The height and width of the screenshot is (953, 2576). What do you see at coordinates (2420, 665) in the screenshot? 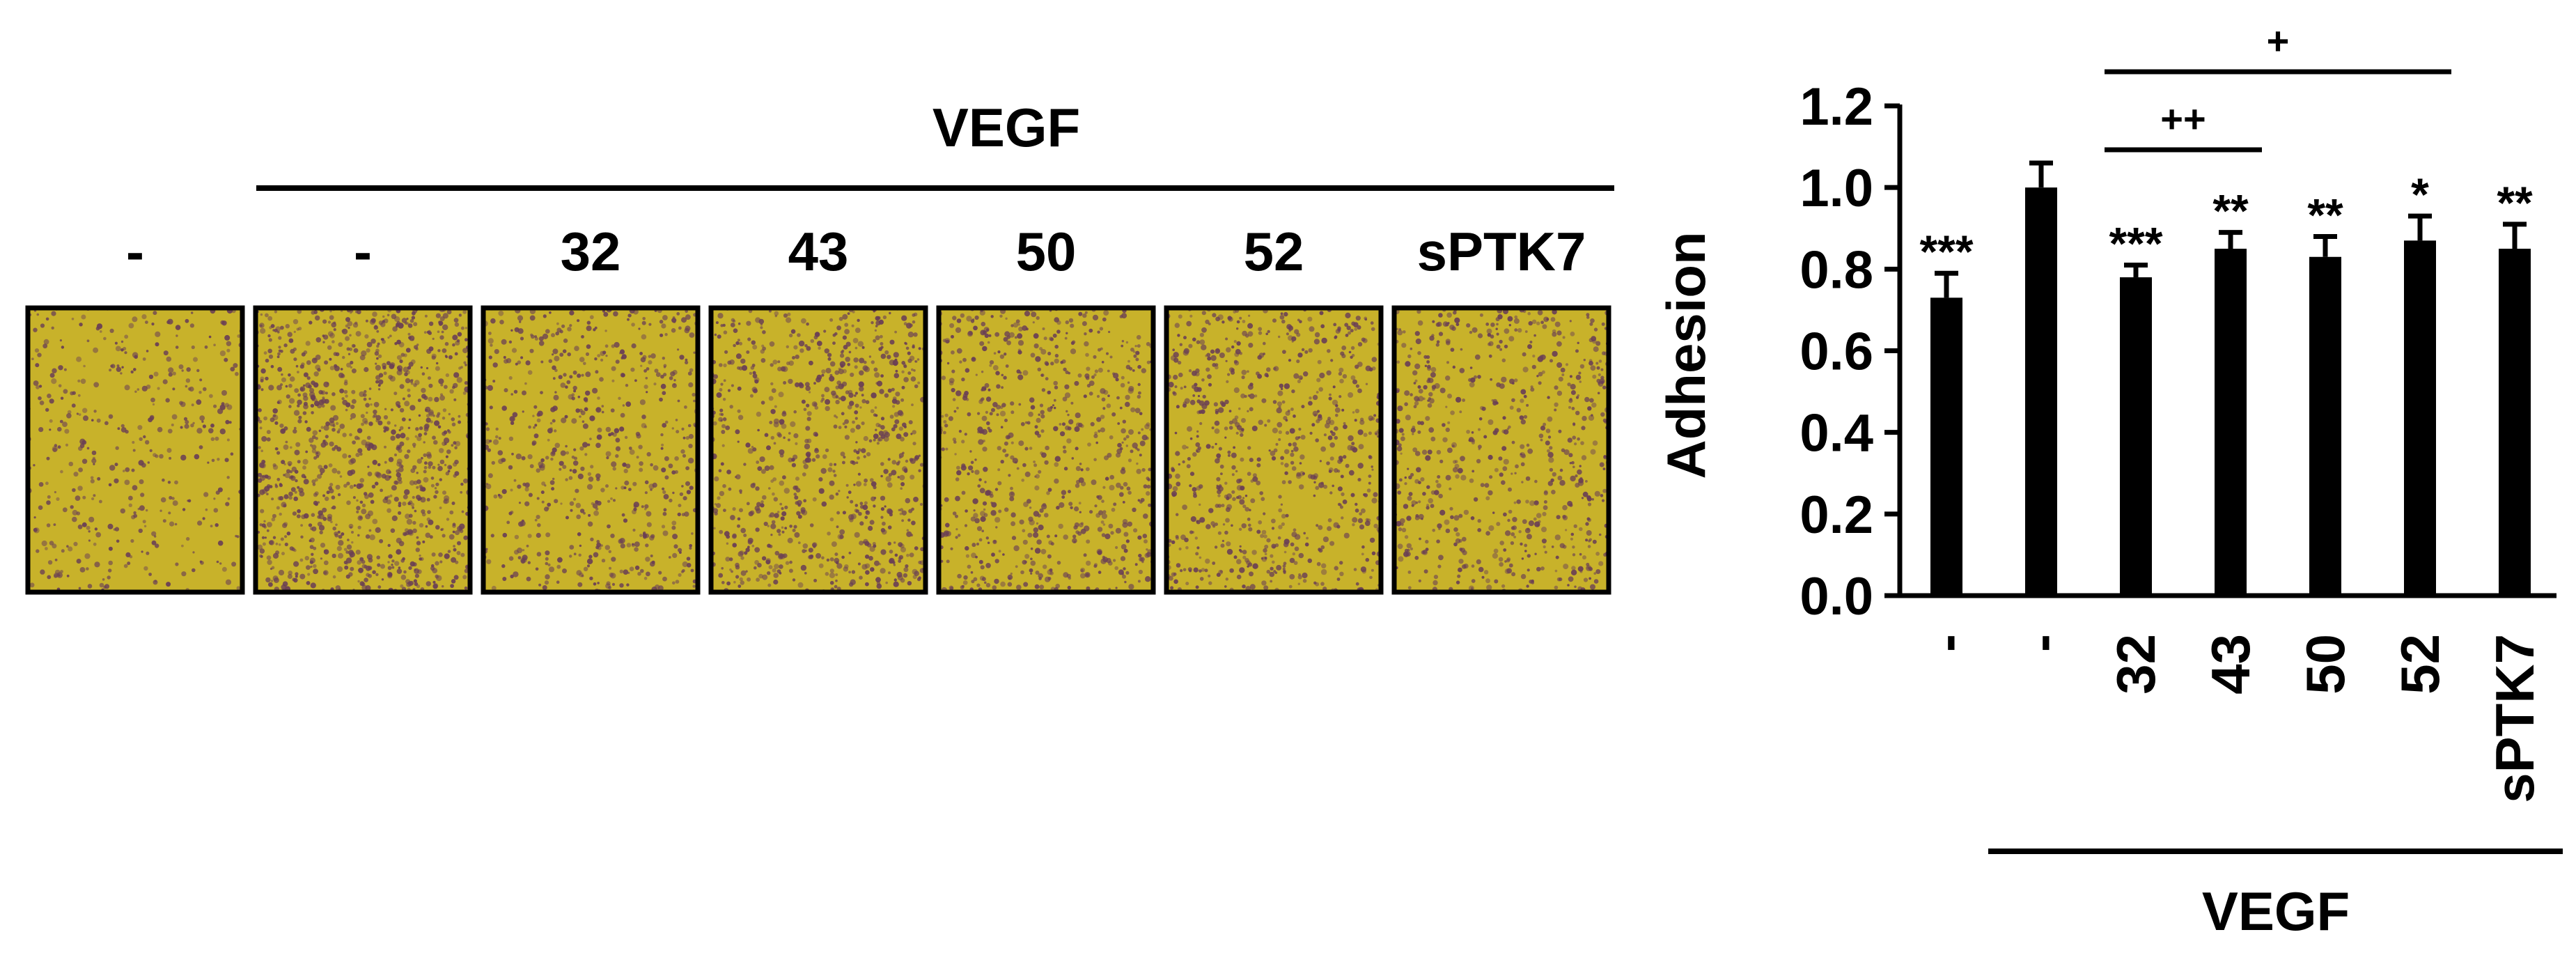
I see `x-tick-label-6: 52` at bounding box center [2420, 665].